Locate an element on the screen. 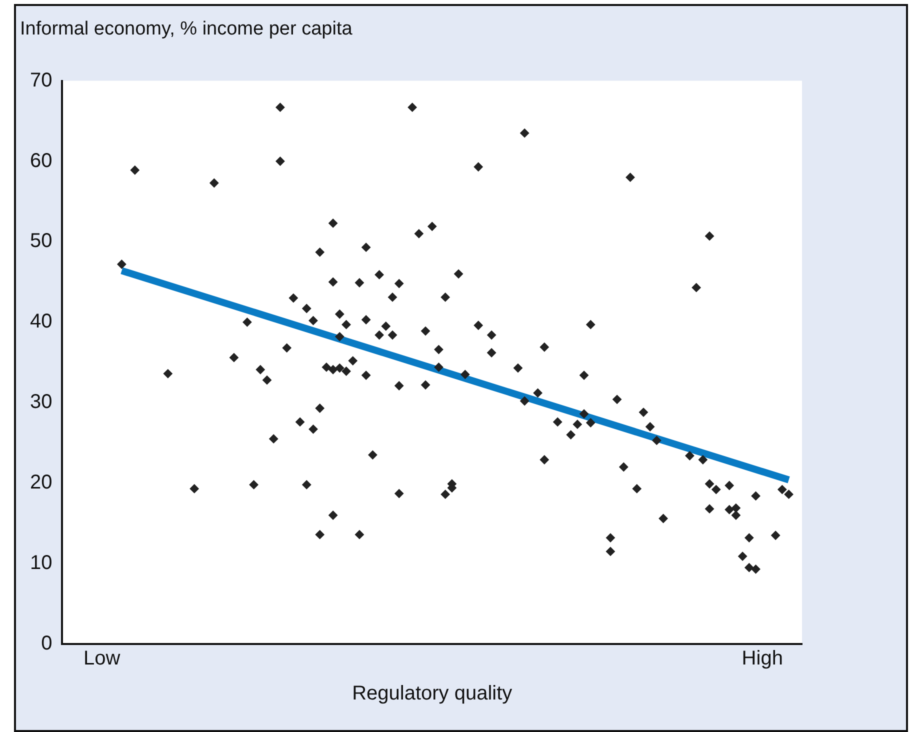 This screenshot has width=910, height=732. y-tick-label: 20 is located at coordinates (41, 483).